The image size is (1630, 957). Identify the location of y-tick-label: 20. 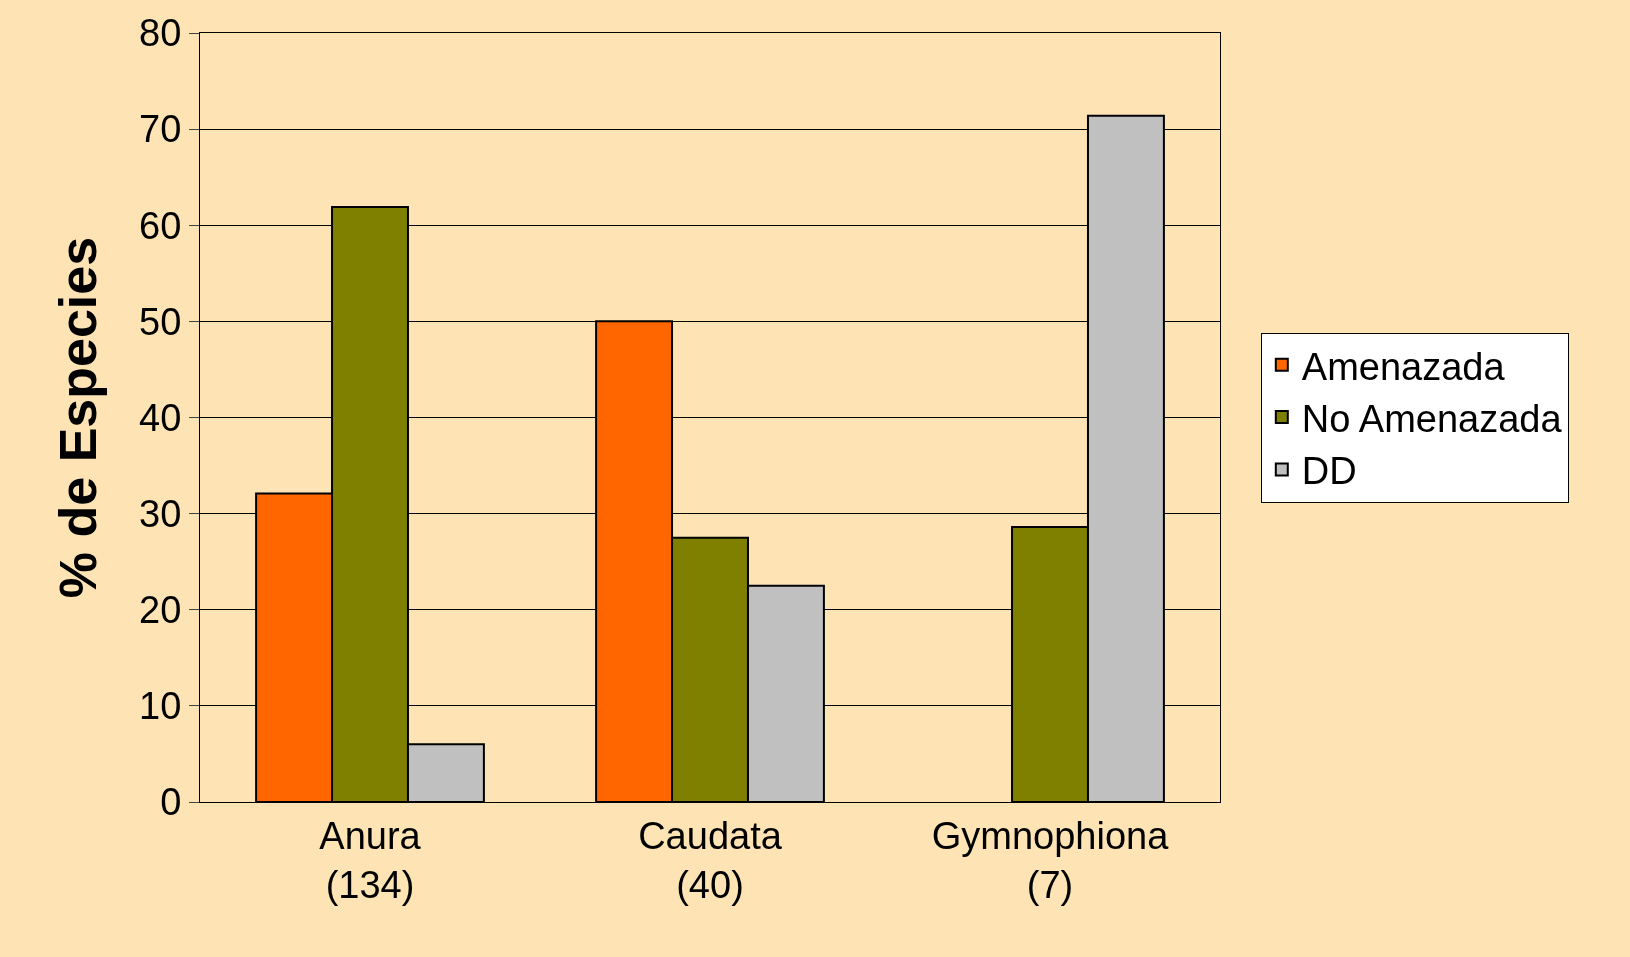
(160, 610).